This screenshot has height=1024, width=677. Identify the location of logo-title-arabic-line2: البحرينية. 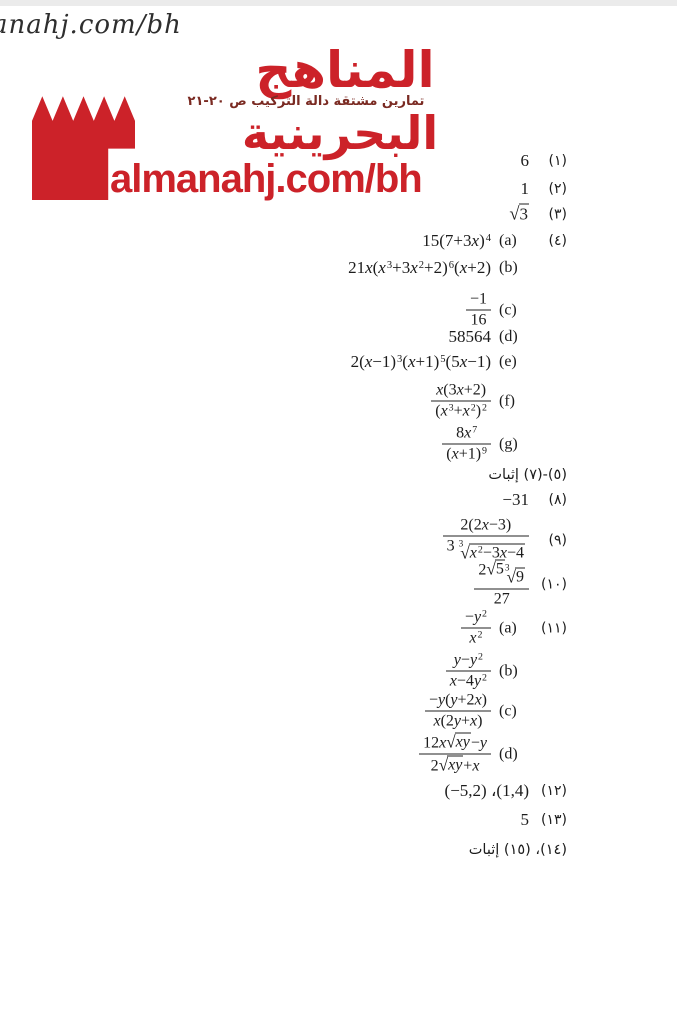
(340, 133).